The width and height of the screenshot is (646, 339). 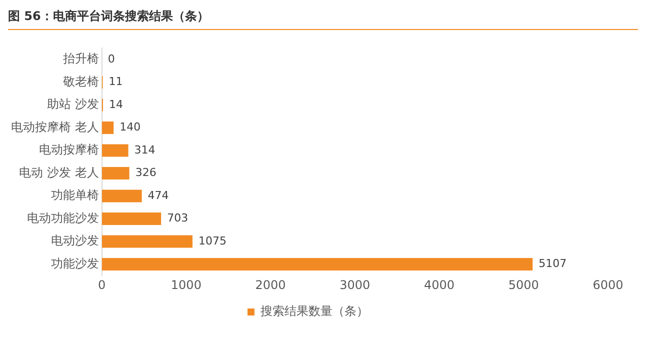 What do you see at coordinates (439, 285) in the screenshot?
I see `x-tick-label: 4000` at bounding box center [439, 285].